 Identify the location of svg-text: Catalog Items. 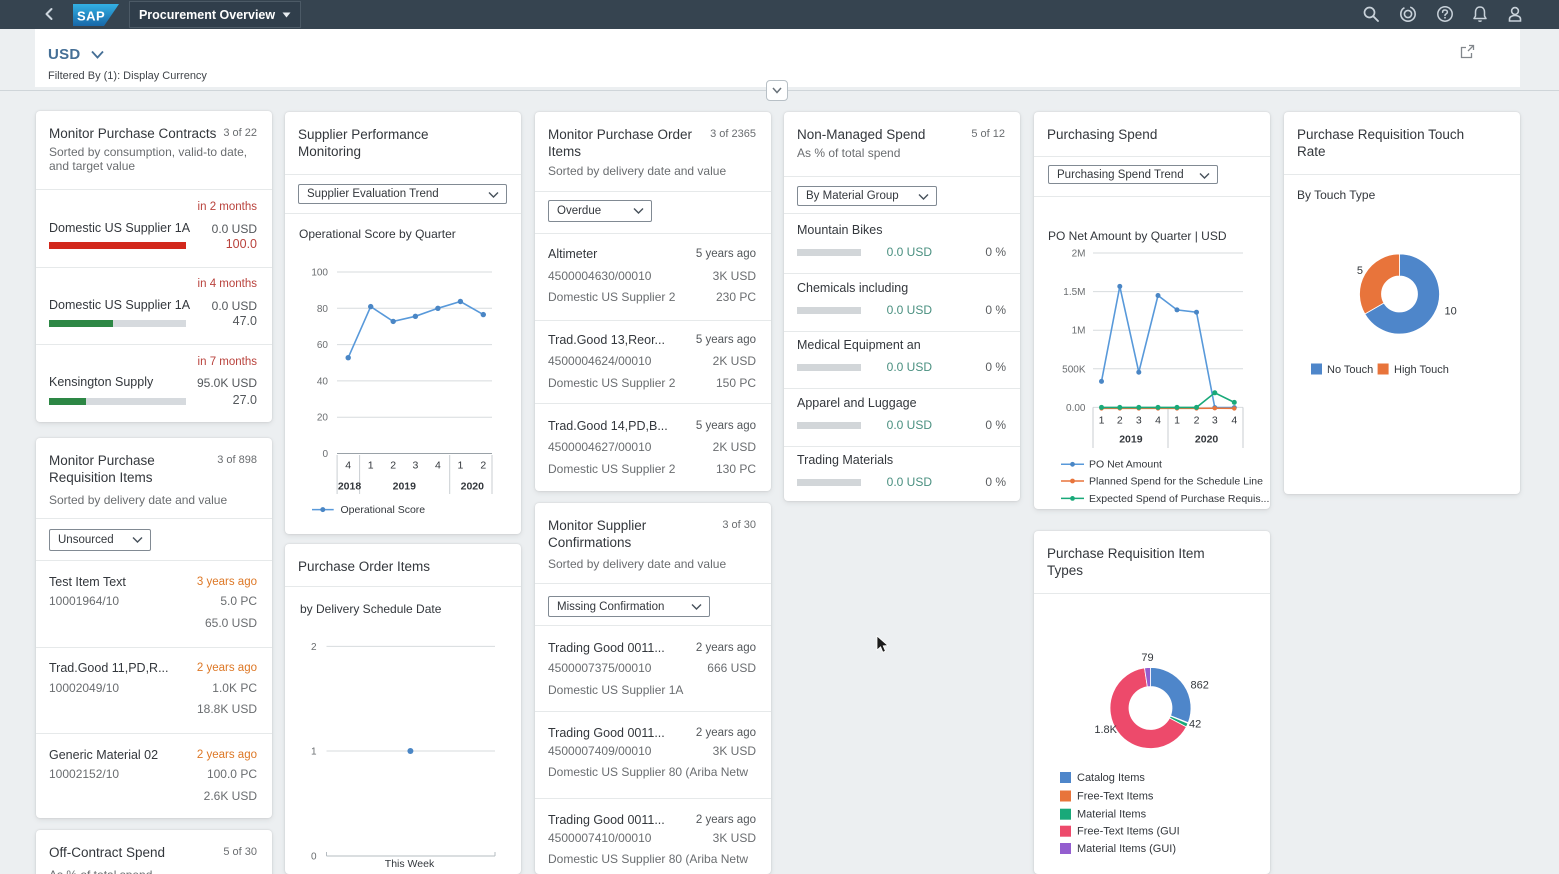
(1111, 778).